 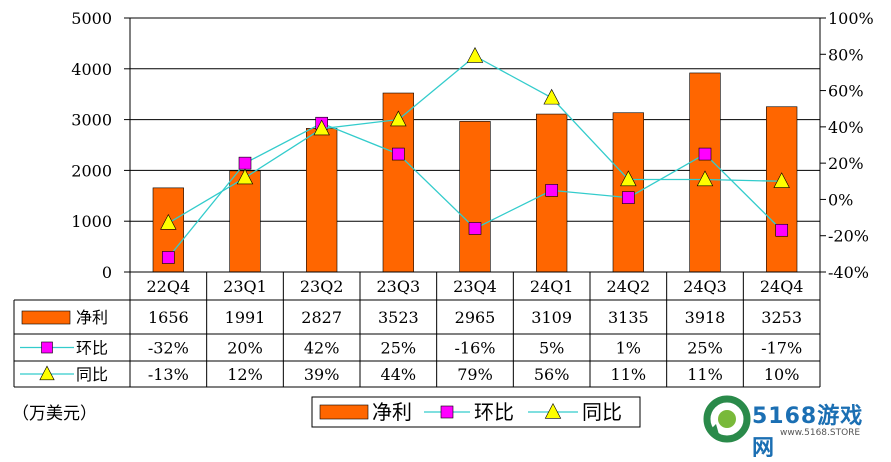 I want to click on y-left-tick-label: 3000, so click(x=91, y=120).